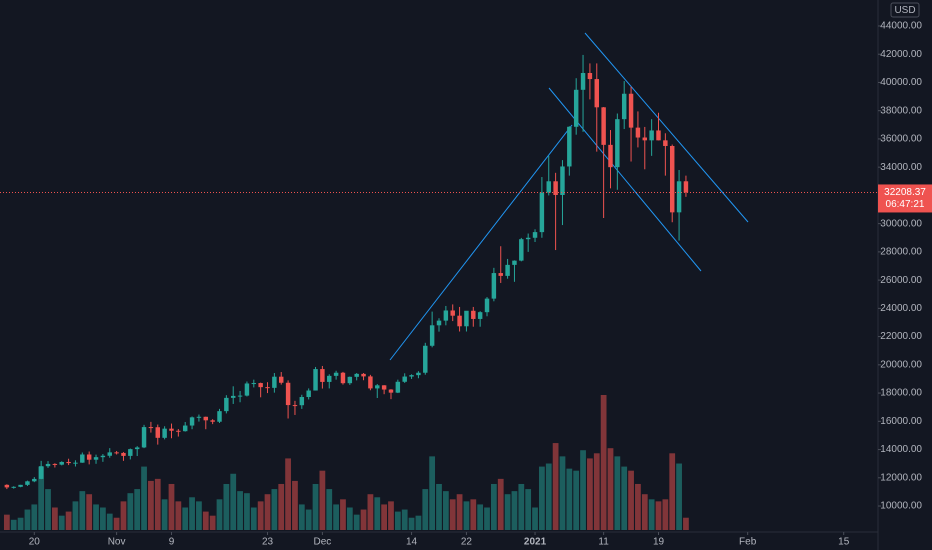  What do you see at coordinates (901, 252) in the screenshot?
I see `y-tick-label: 28000.00` at bounding box center [901, 252].